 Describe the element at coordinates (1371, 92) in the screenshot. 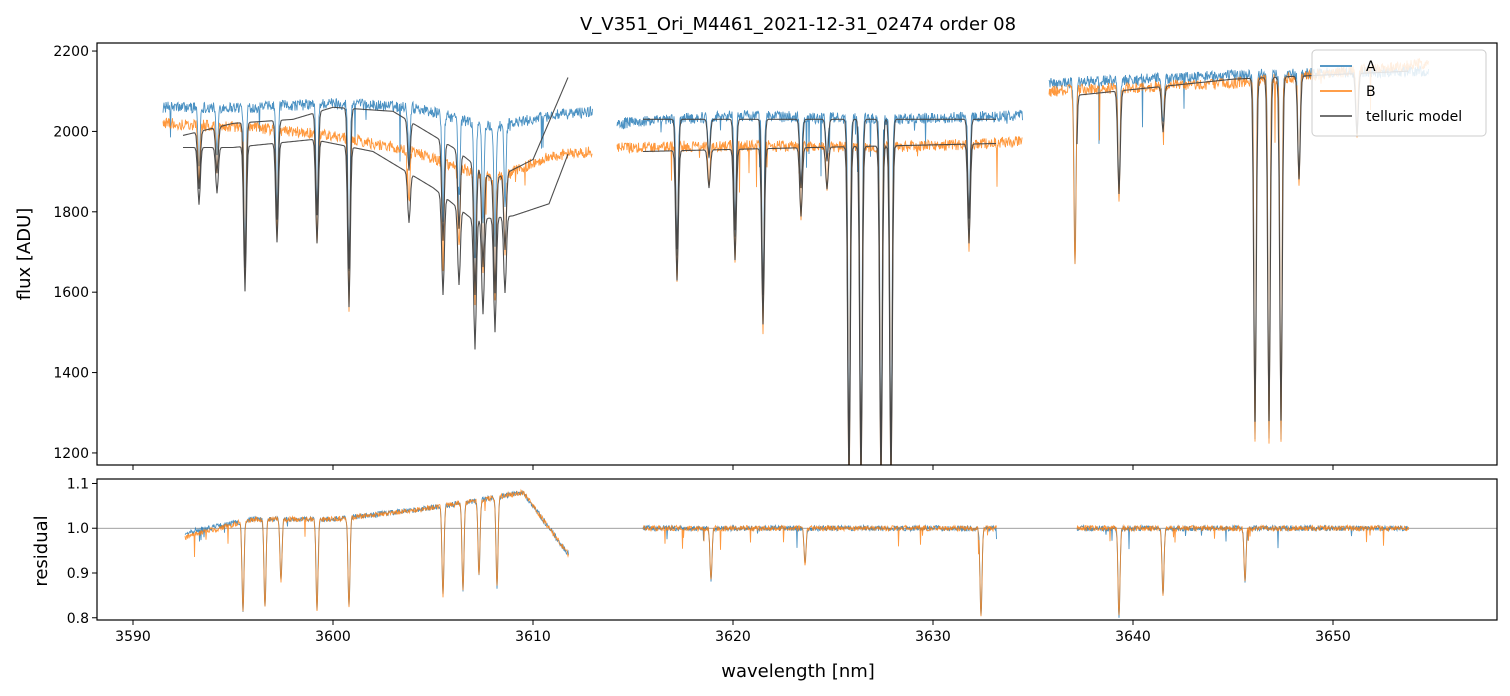

I see `legend-label-b: B` at that location.